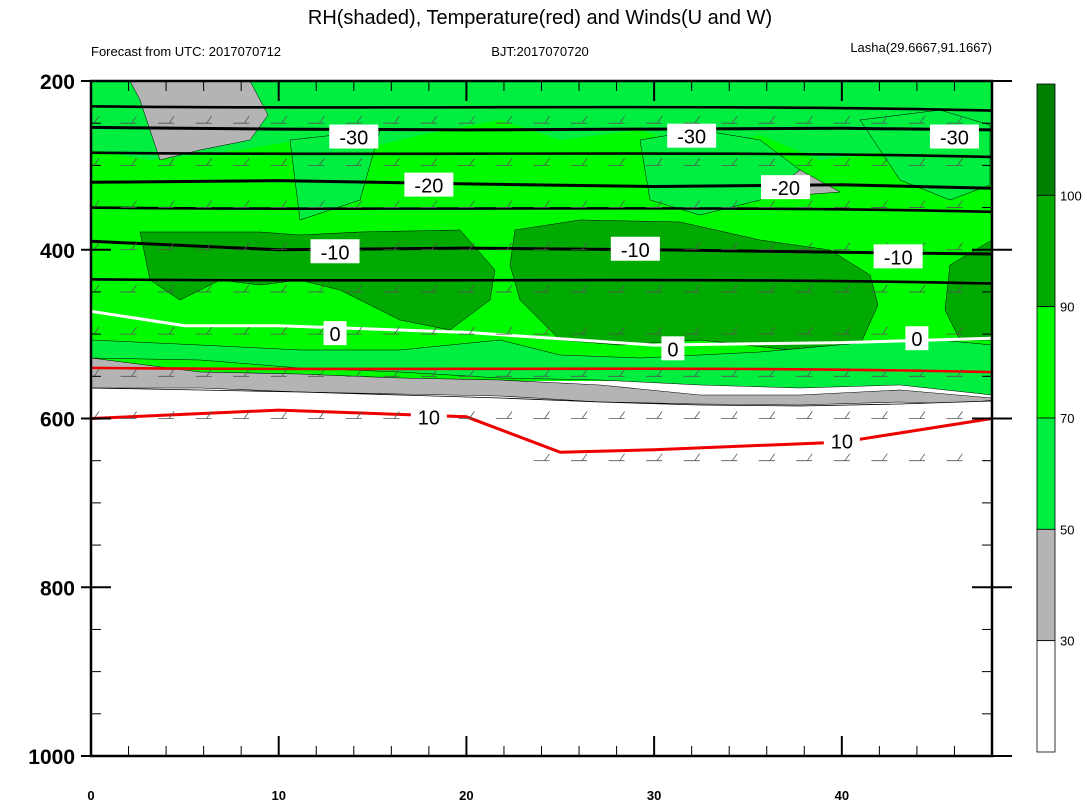 The height and width of the screenshot is (806, 1087). I want to click on contour-label: -10, so click(335, 253).